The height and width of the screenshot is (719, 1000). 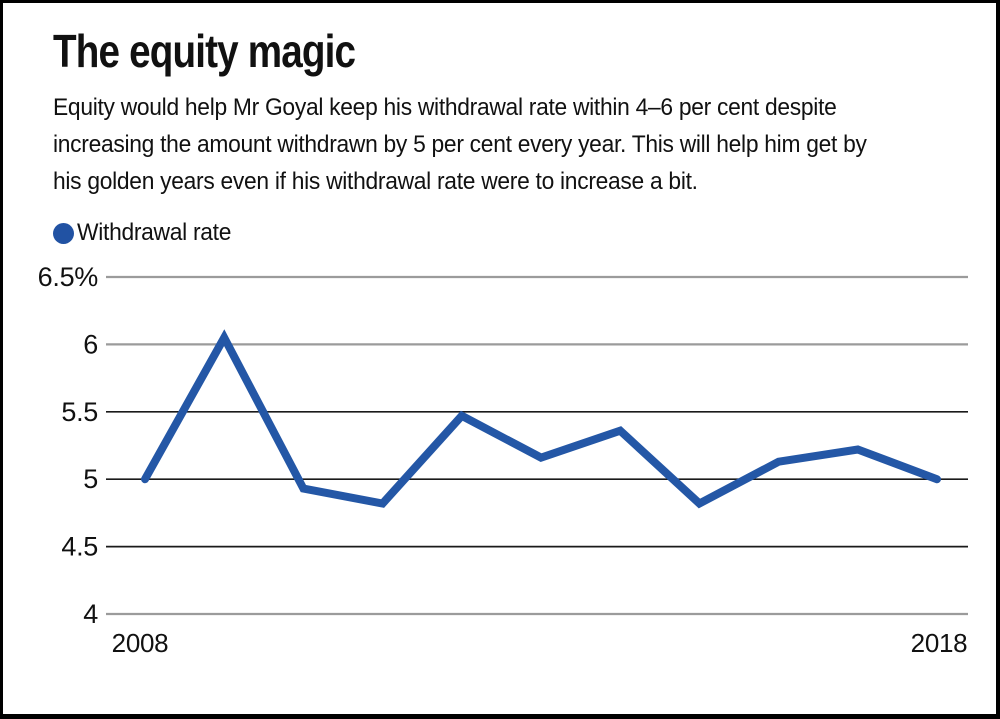 What do you see at coordinates (524, 232) in the screenshot?
I see `chart-legend: Withdrawal rate` at bounding box center [524, 232].